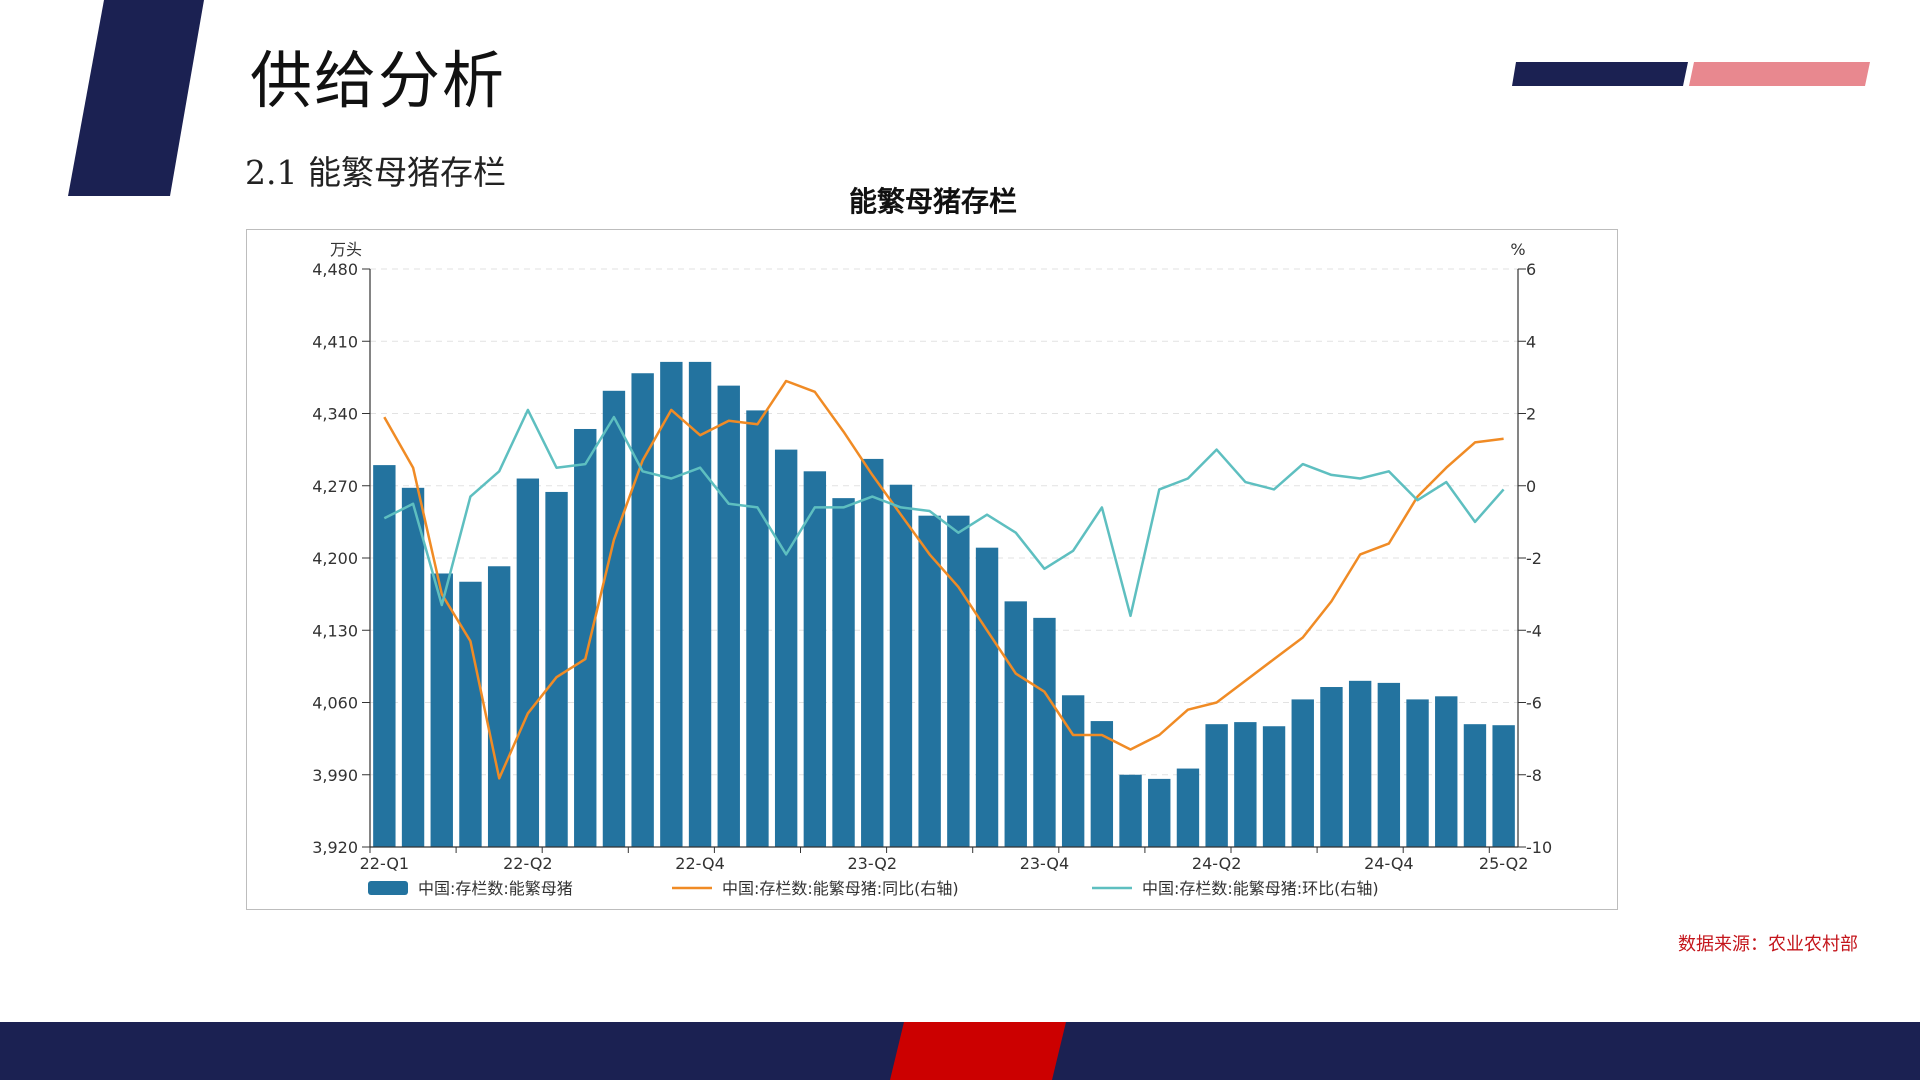 This screenshot has height=1080, width=1920. I want to click on y-left-tick-label: 3,990, so click(335, 775).